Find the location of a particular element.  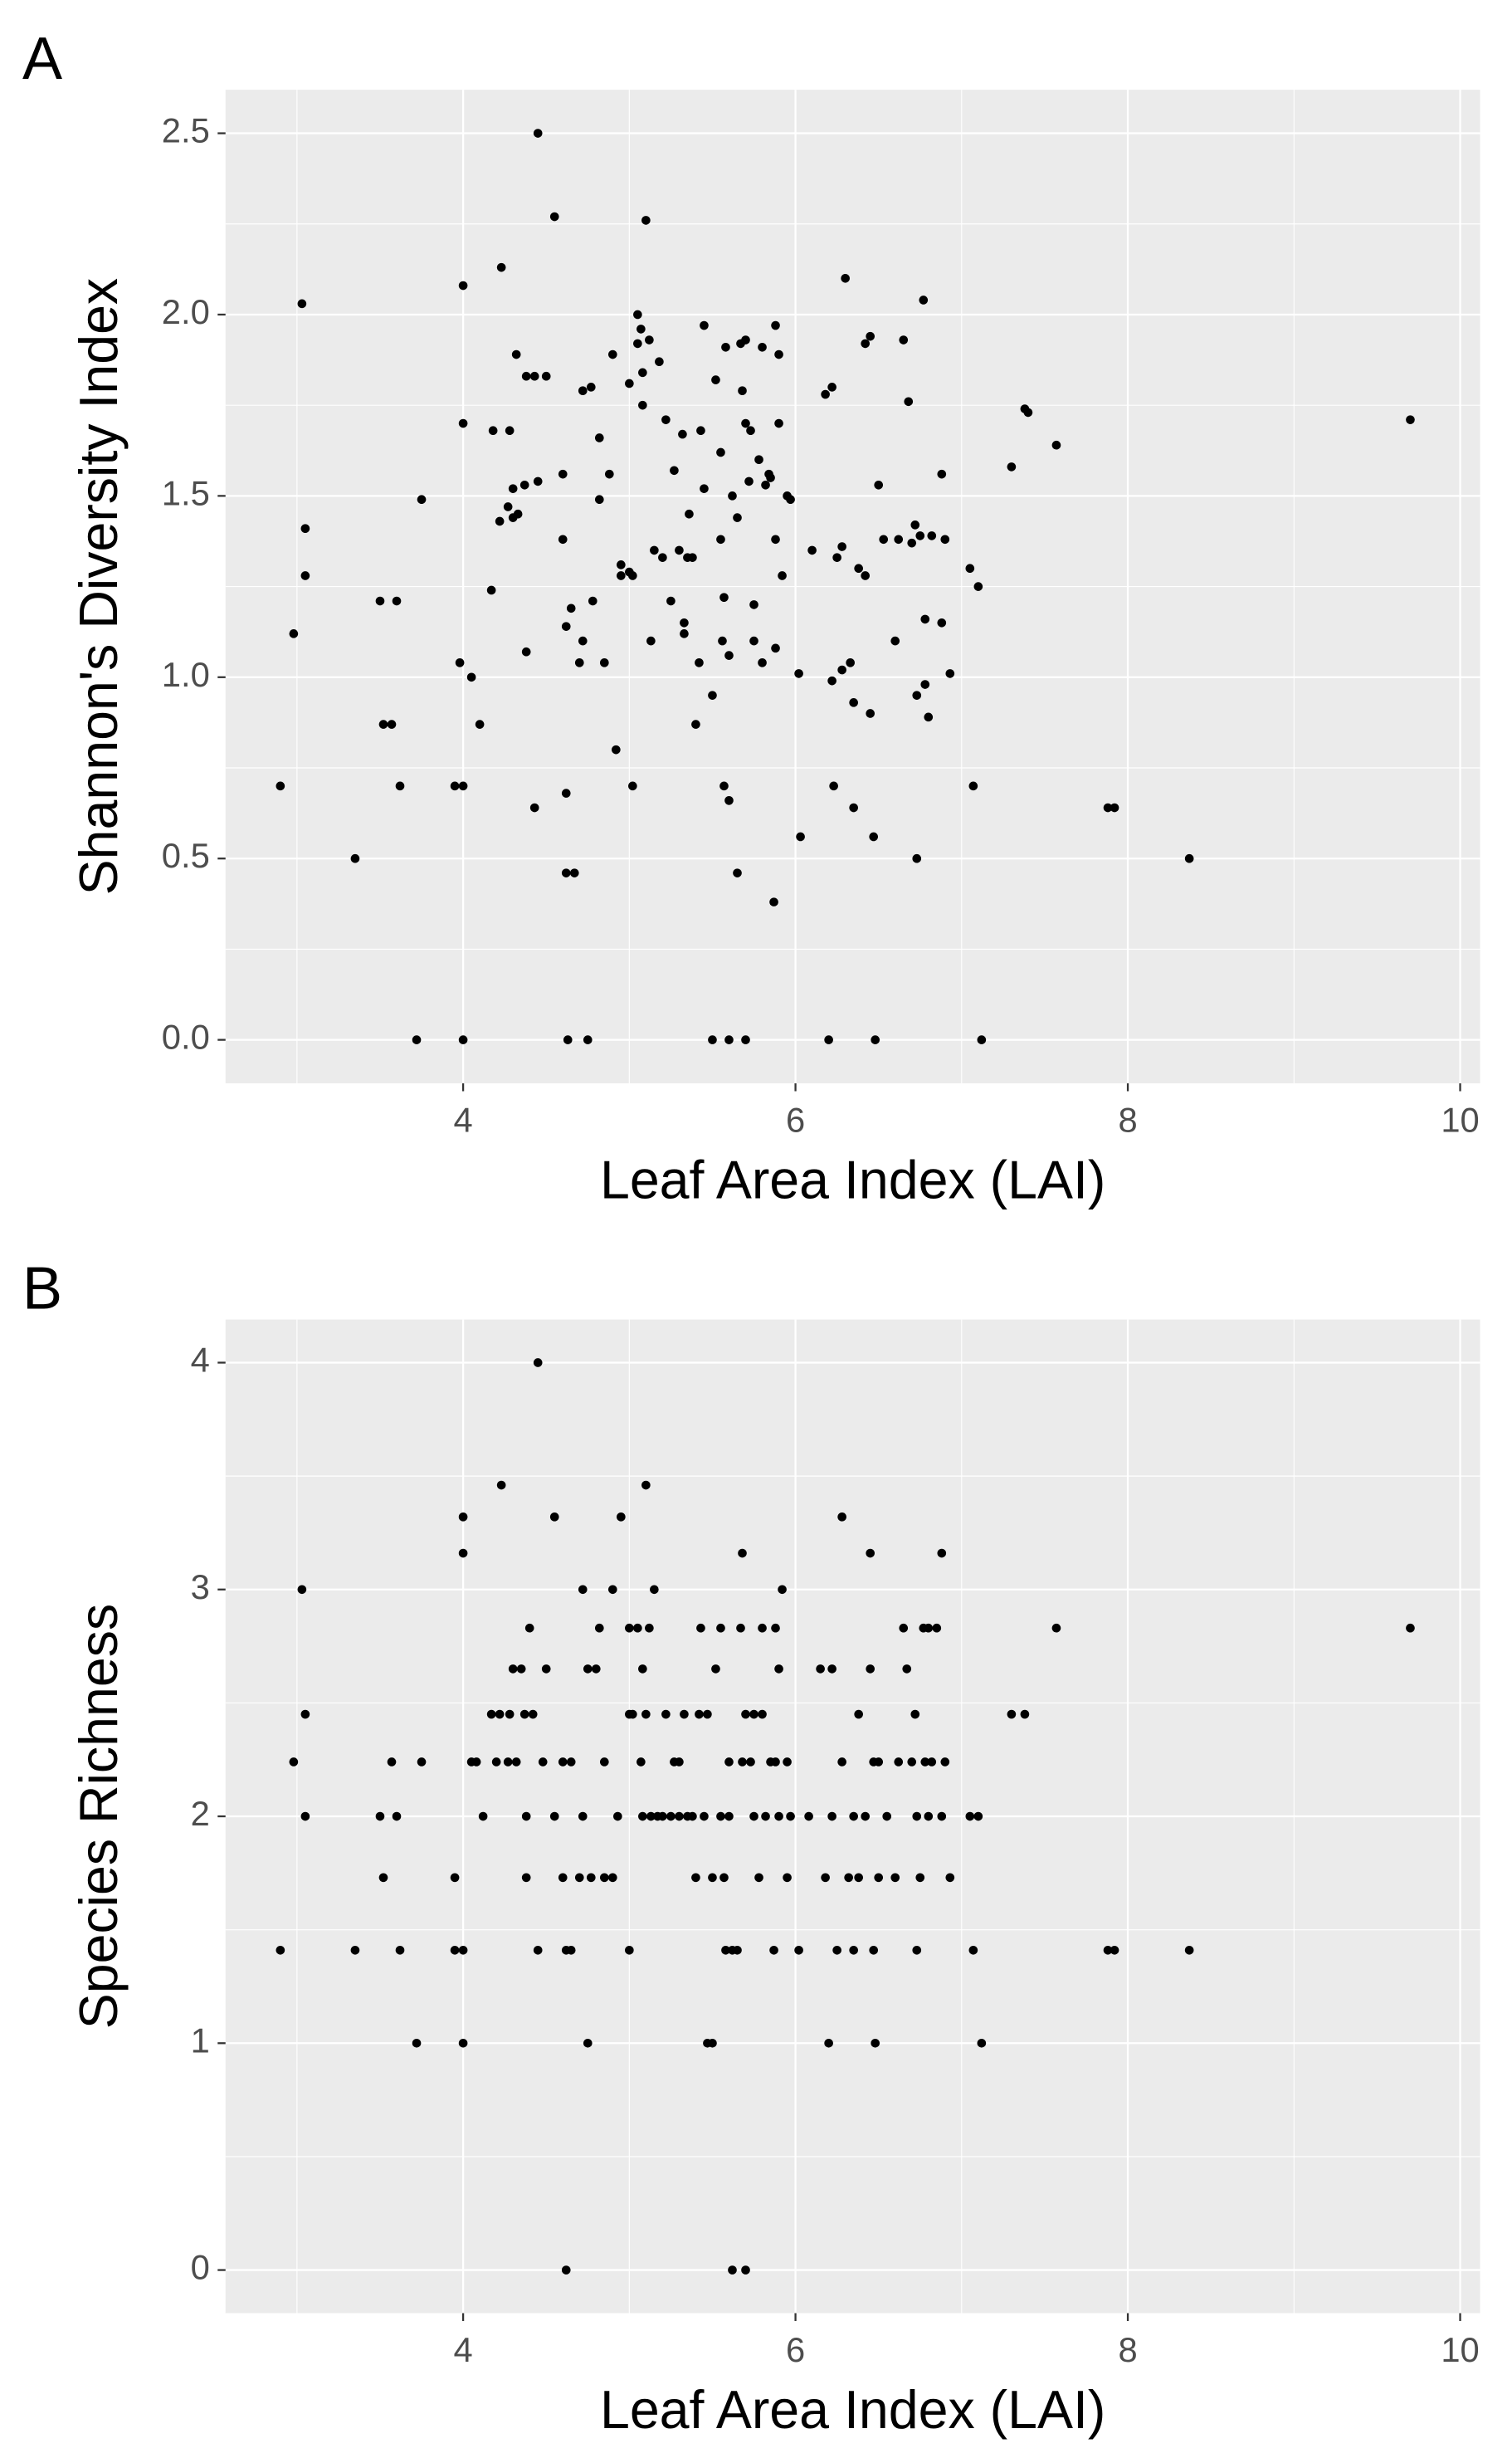

y-tick-label: 1.5 is located at coordinates (186, 492).